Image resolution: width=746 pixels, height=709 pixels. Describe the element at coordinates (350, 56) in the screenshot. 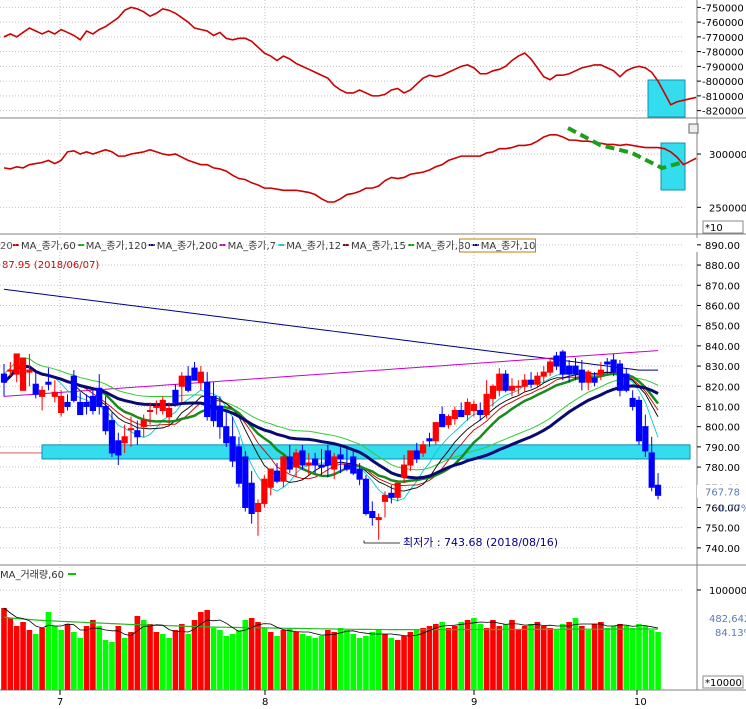

I see `p1-series-line` at that location.